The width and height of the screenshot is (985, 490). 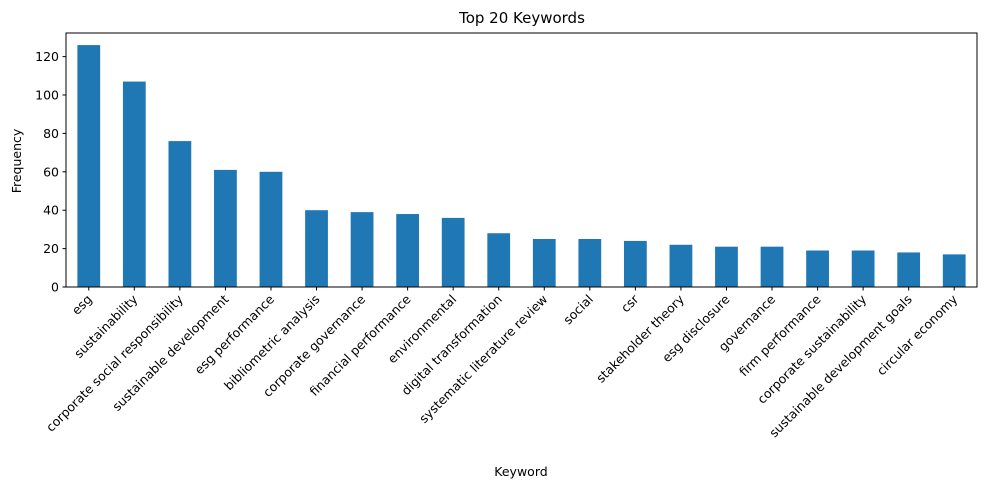 What do you see at coordinates (51, 133) in the screenshot?
I see `y-tick-label: 80` at bounding box center [51, 133].